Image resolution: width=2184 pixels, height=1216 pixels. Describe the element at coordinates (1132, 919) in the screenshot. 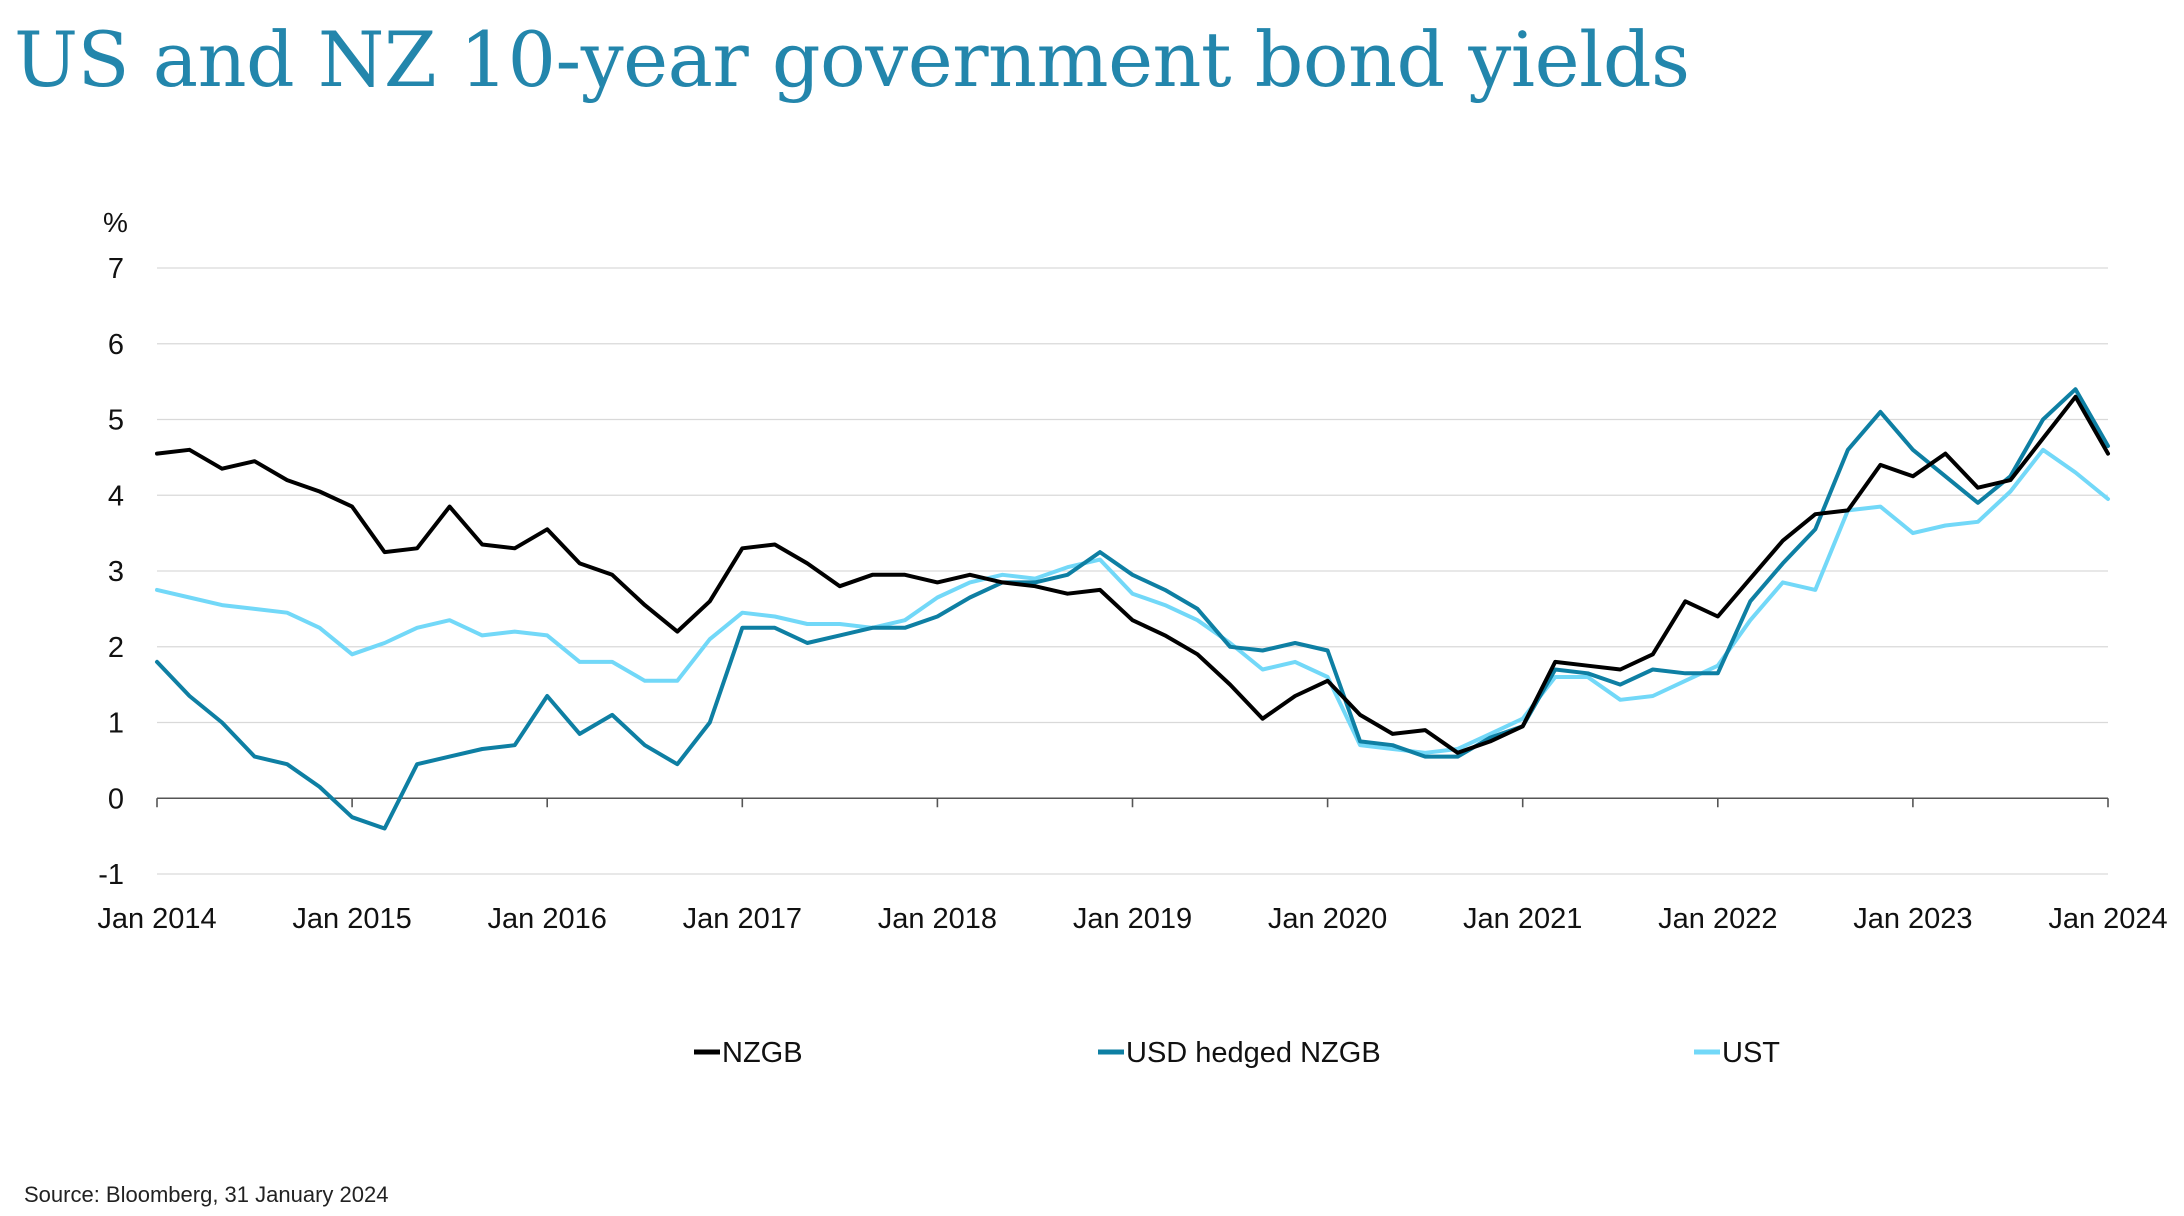

I see `x-tick-label: Jan 2019` at that location.